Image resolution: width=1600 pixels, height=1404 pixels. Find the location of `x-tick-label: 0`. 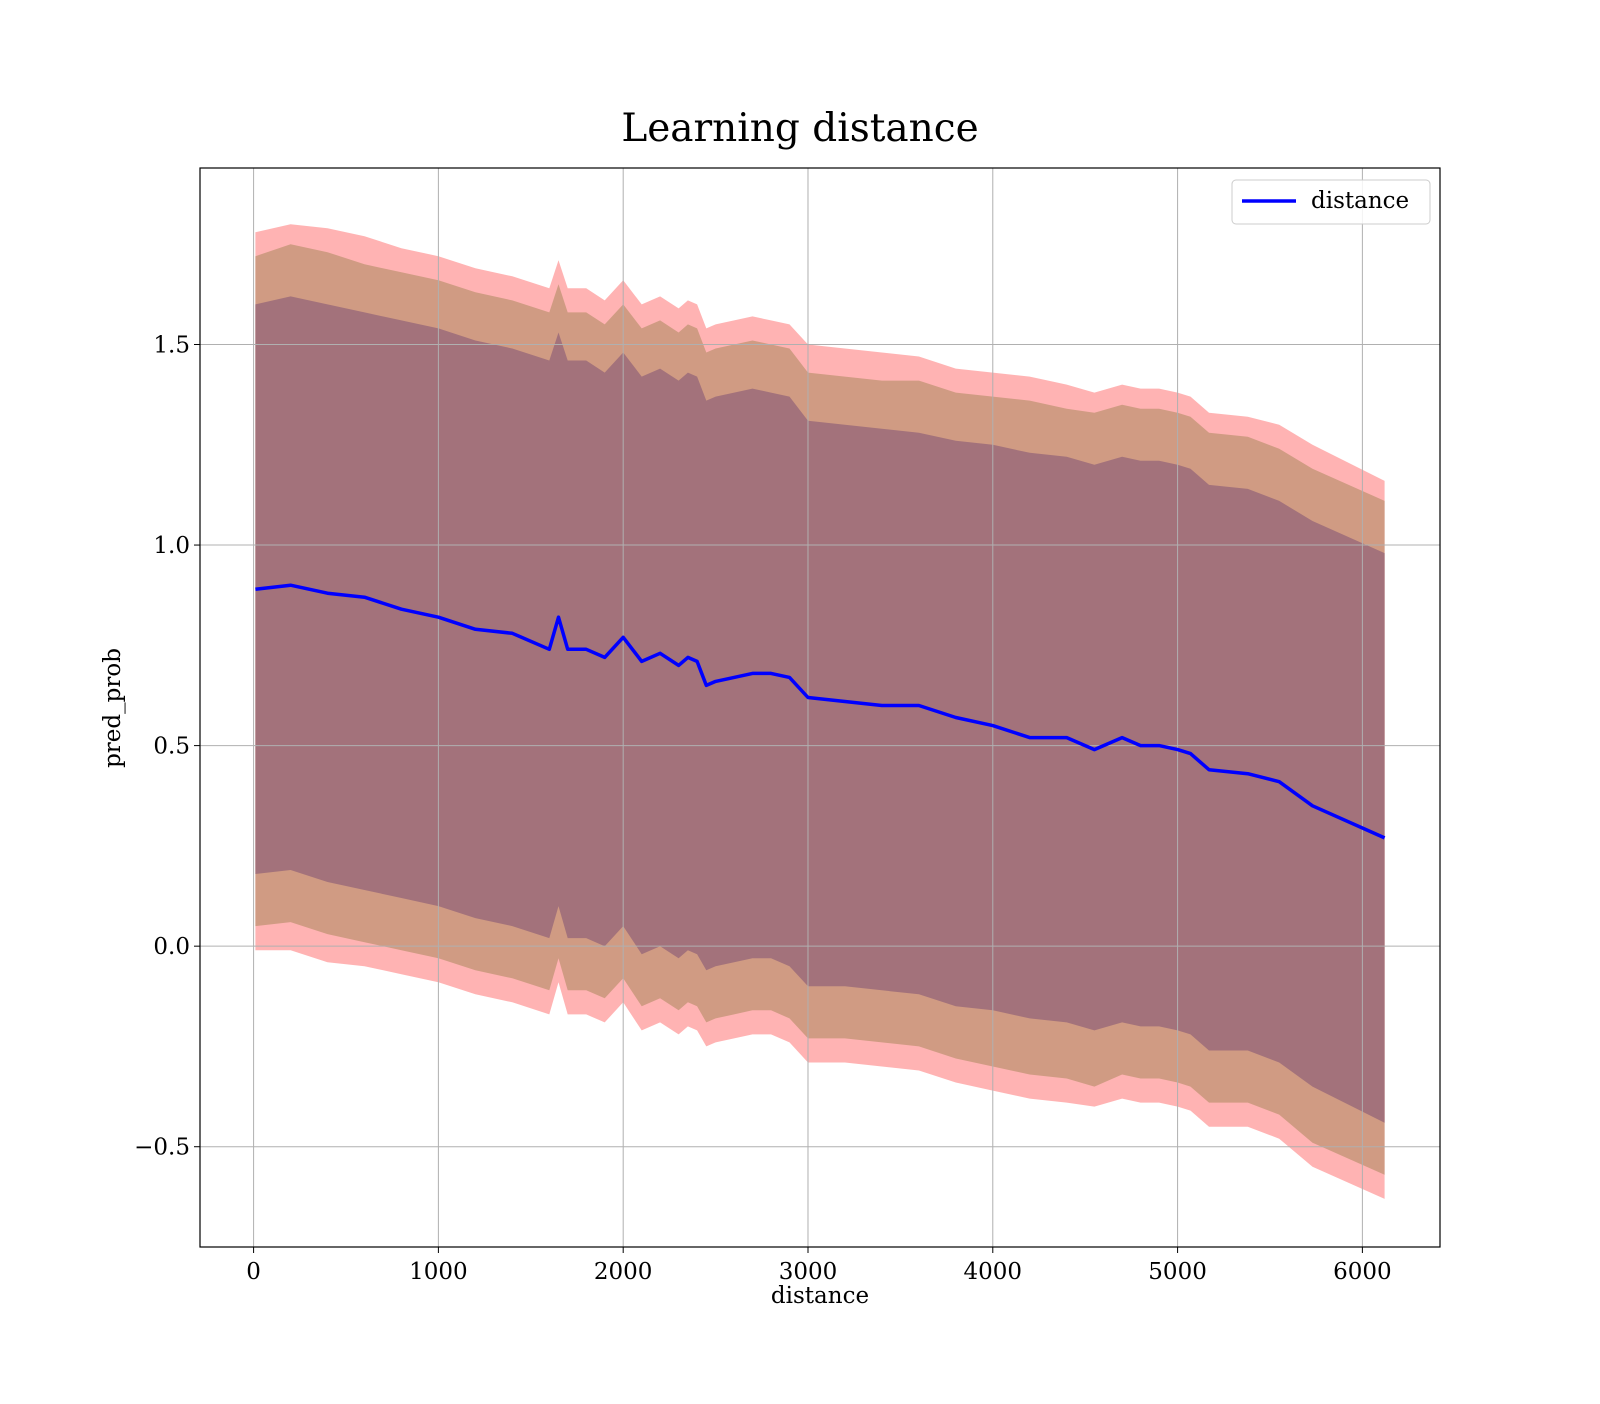

x-tick-label: 0 is located at coordinates (253, 1272).